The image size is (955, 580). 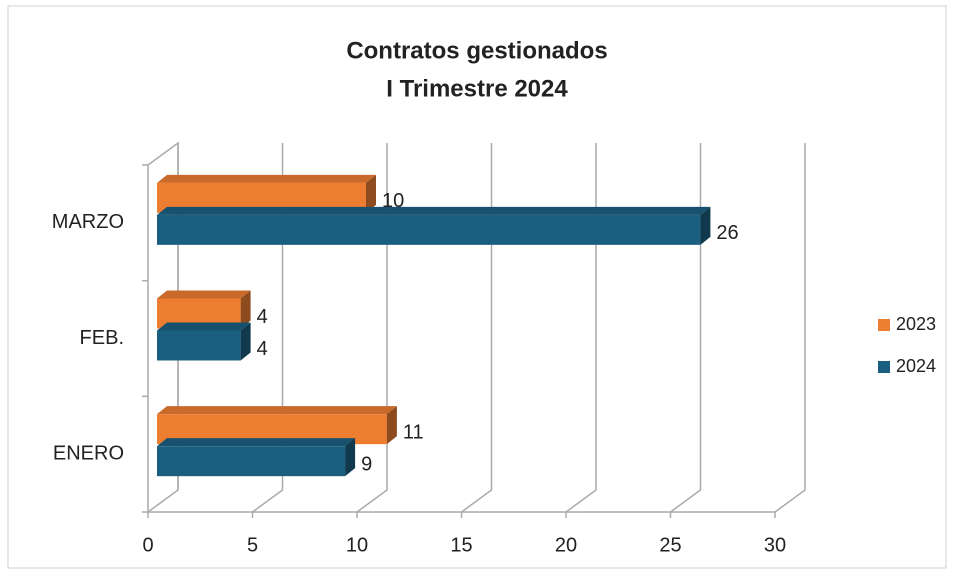 What do you see at coordinates (393, 201) in the screenshot?
I see `data-label: 10` at bounding box center [393, 201].